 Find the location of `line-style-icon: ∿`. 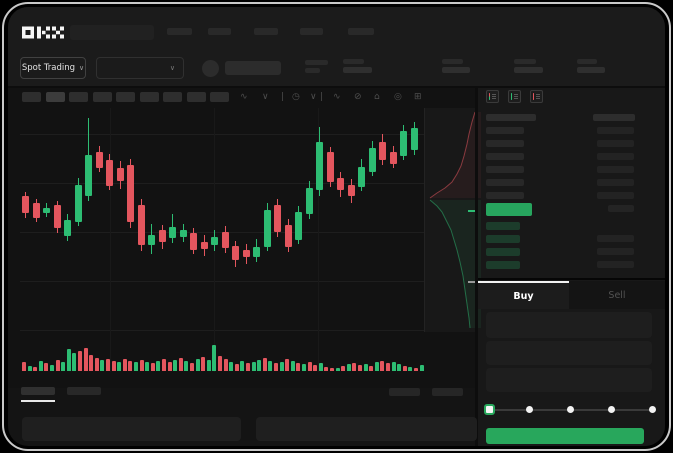

line-style-icon: ∿ is located at coordinates (244, 97).